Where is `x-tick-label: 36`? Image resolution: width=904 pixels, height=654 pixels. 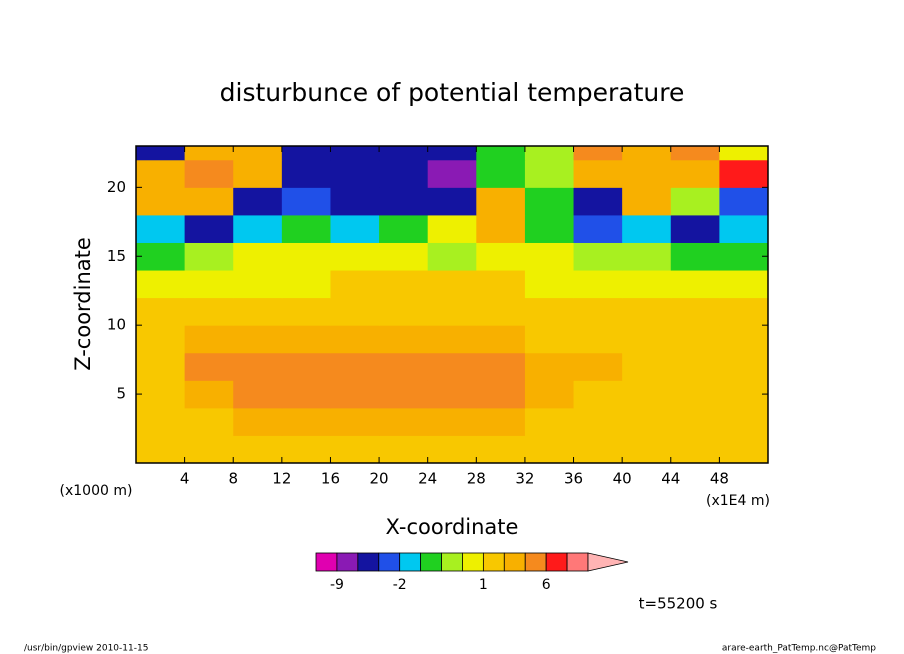 x-tick-label: 36 is located at coordinates (573, 479).